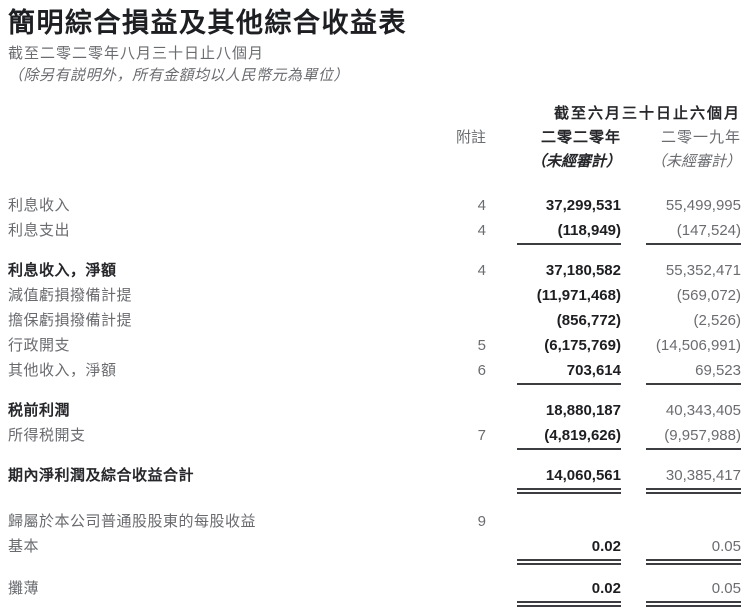 Image resolution: width=747 pixels, height=608 pixels. I want to click on row-label: 期內淨利潤及綜合收益合計, so click(101, 475).